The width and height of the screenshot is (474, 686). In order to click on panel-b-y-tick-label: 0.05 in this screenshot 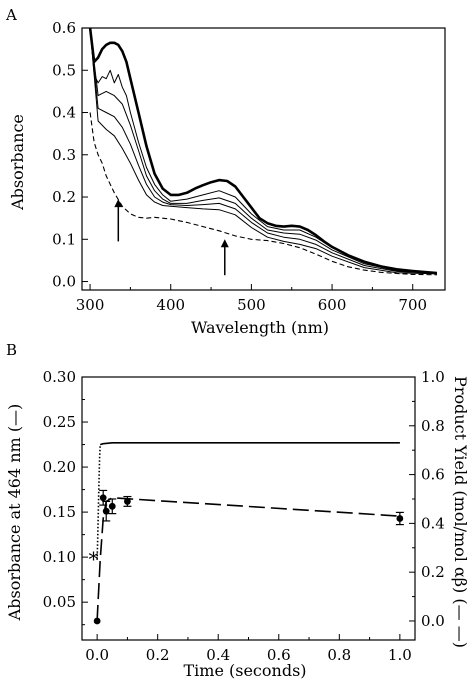, I will do `click(59, 602)`.